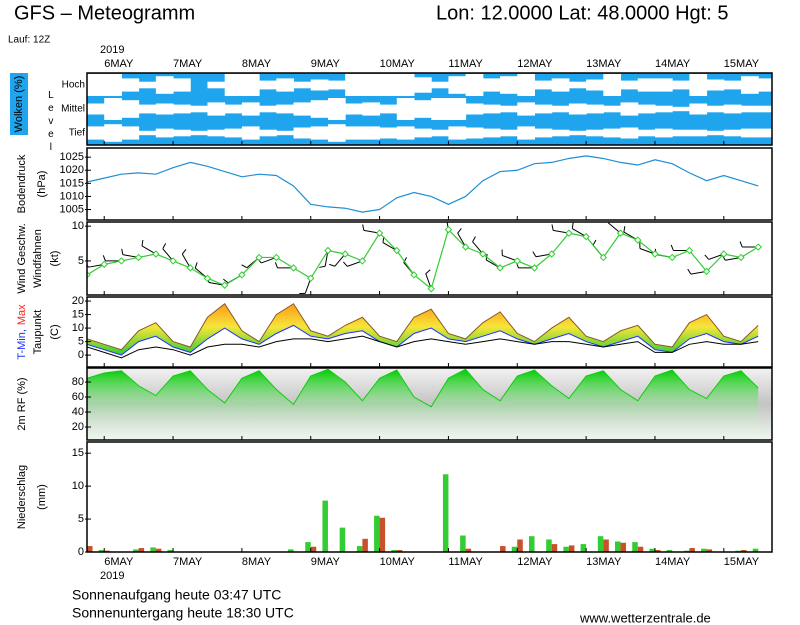  Describe the element at coordinates (423, 184) in the screenshot. I see `panel-line` at that location.